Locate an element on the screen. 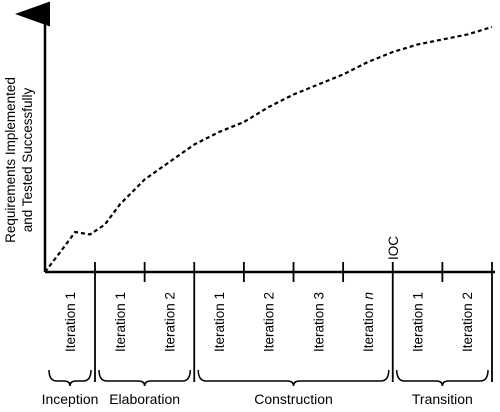  phase-label: Inception is located at coordinates (70, 399).